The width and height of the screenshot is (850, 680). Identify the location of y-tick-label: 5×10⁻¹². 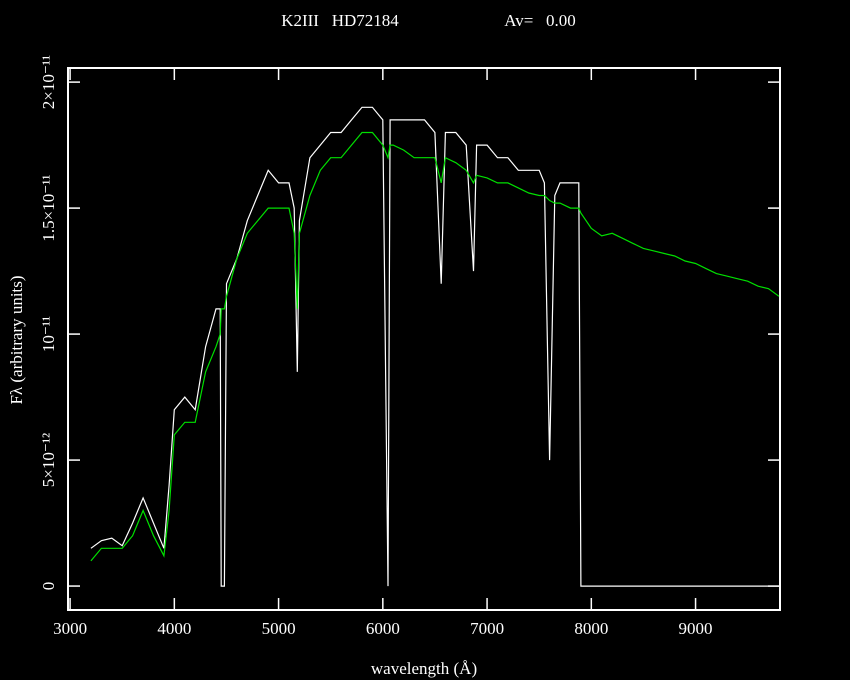
(48, 460).